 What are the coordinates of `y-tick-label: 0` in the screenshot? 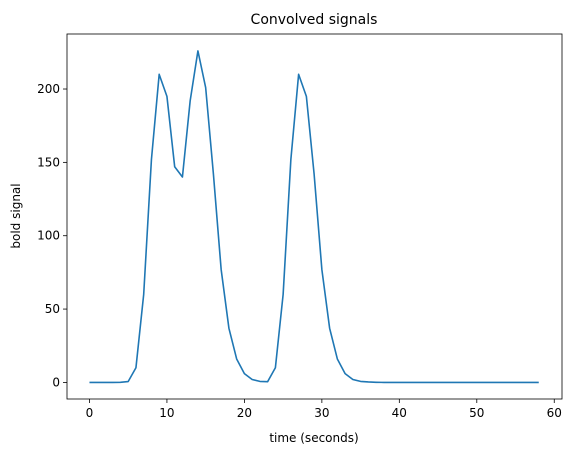 It's located at (56, 382).